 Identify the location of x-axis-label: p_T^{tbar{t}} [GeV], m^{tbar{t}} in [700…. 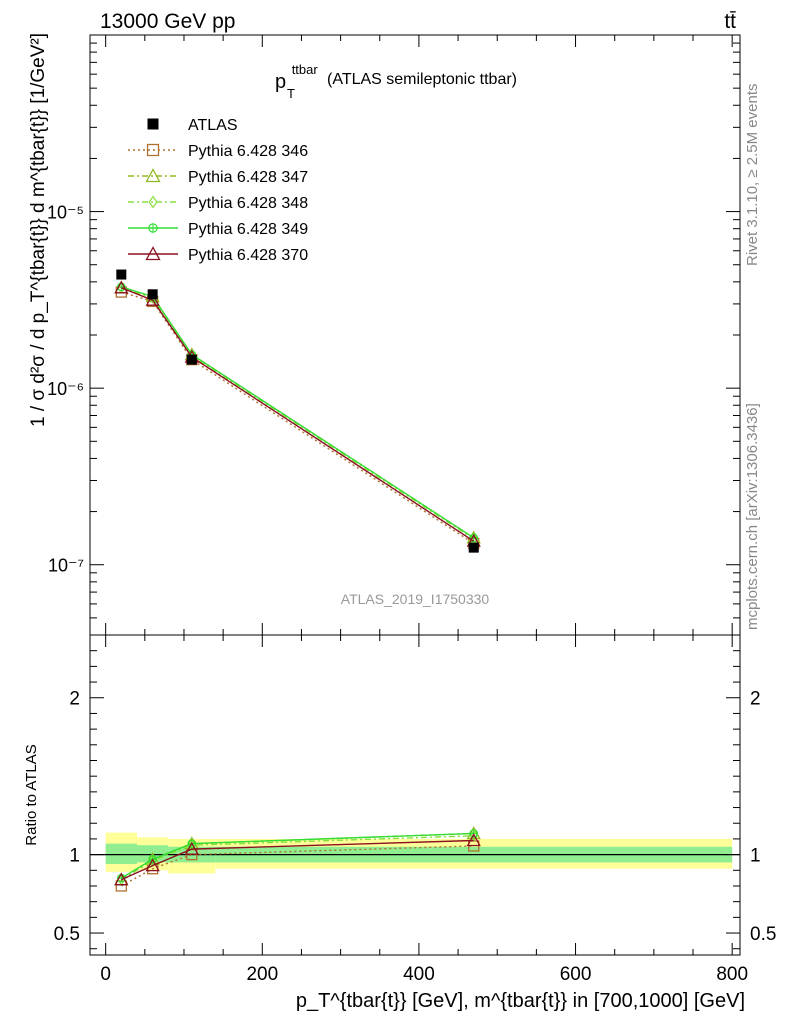
(520, 1001).